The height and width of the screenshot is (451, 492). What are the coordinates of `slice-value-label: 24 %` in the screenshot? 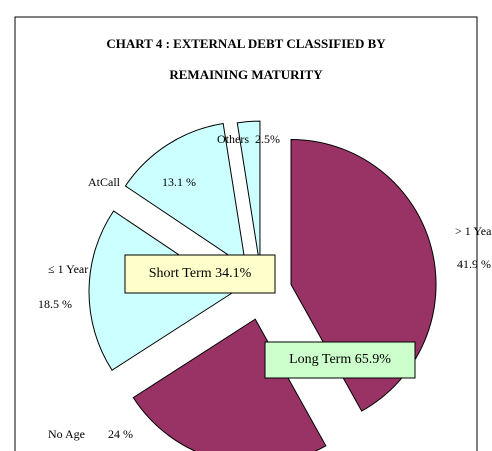 It's located at (120, 434).